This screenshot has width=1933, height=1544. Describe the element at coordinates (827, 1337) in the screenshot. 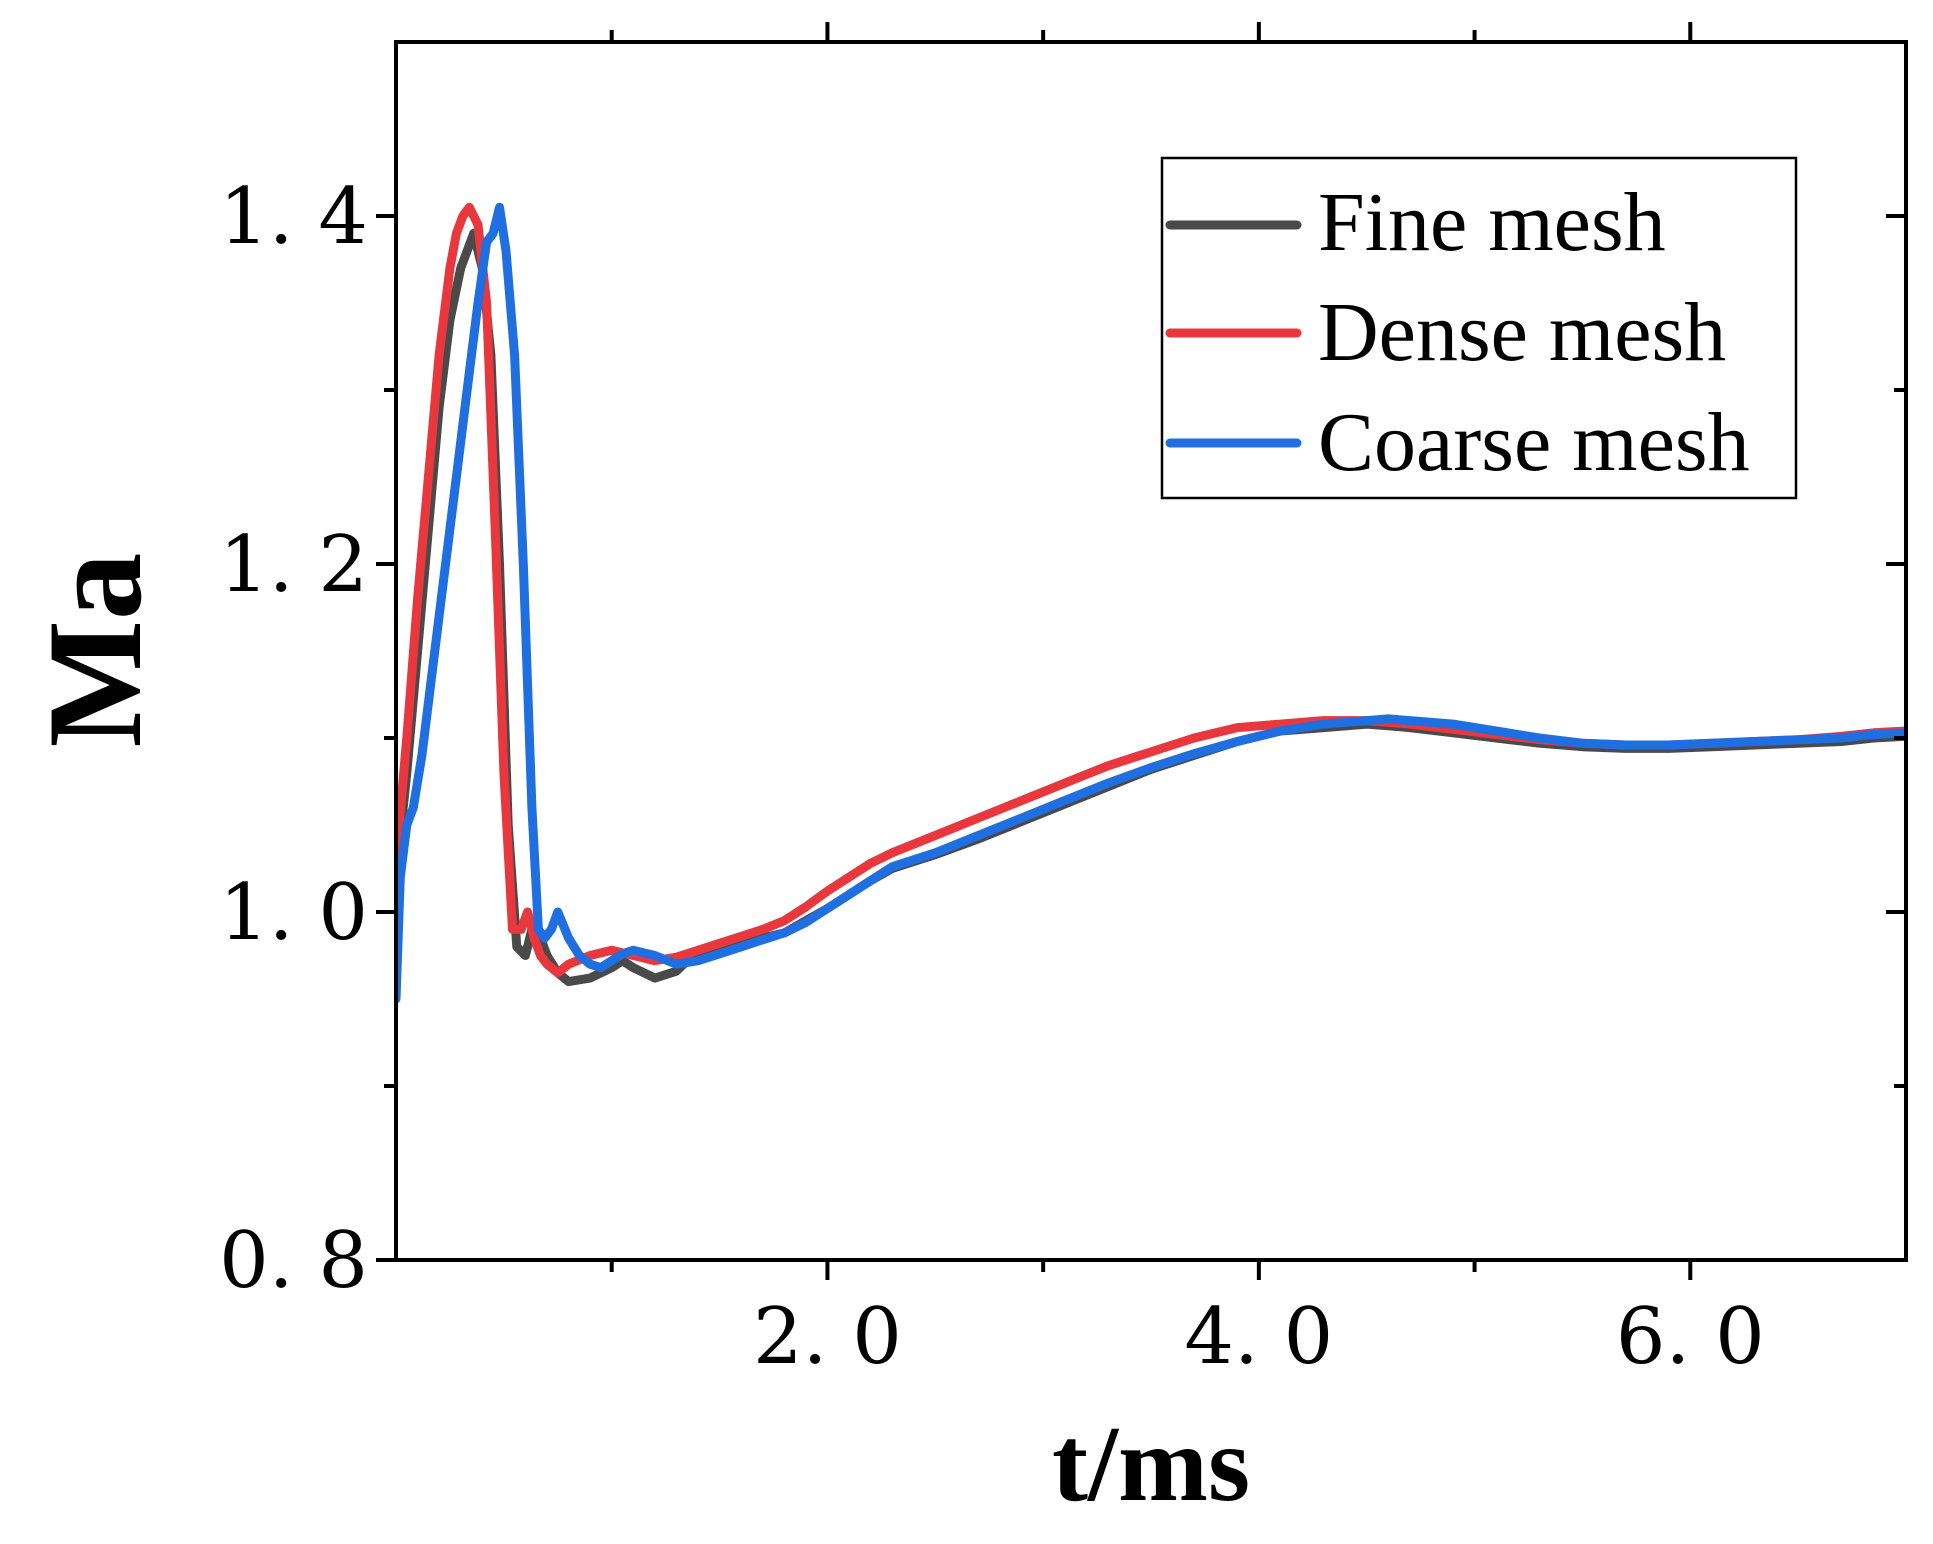

I see `x-tick-label: 2. 0` at that location.